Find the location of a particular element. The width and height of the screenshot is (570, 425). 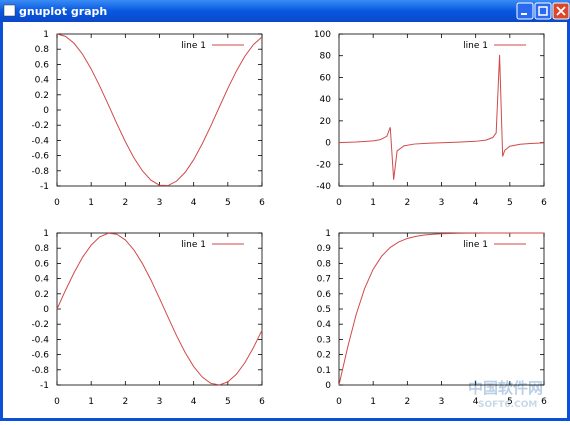

app-icon is located at coordinates (9, 10).